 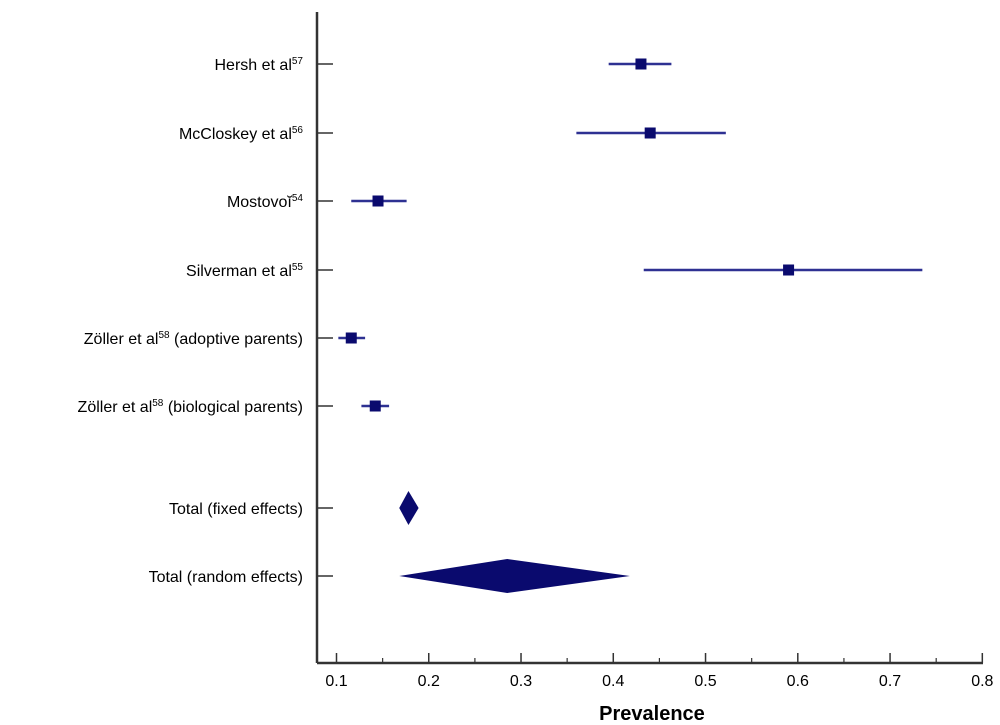 What do you see at coordinates (613, 681) in the screenshot?
I see `x-tick-label: 0.4` at bounding box center [613, 681].